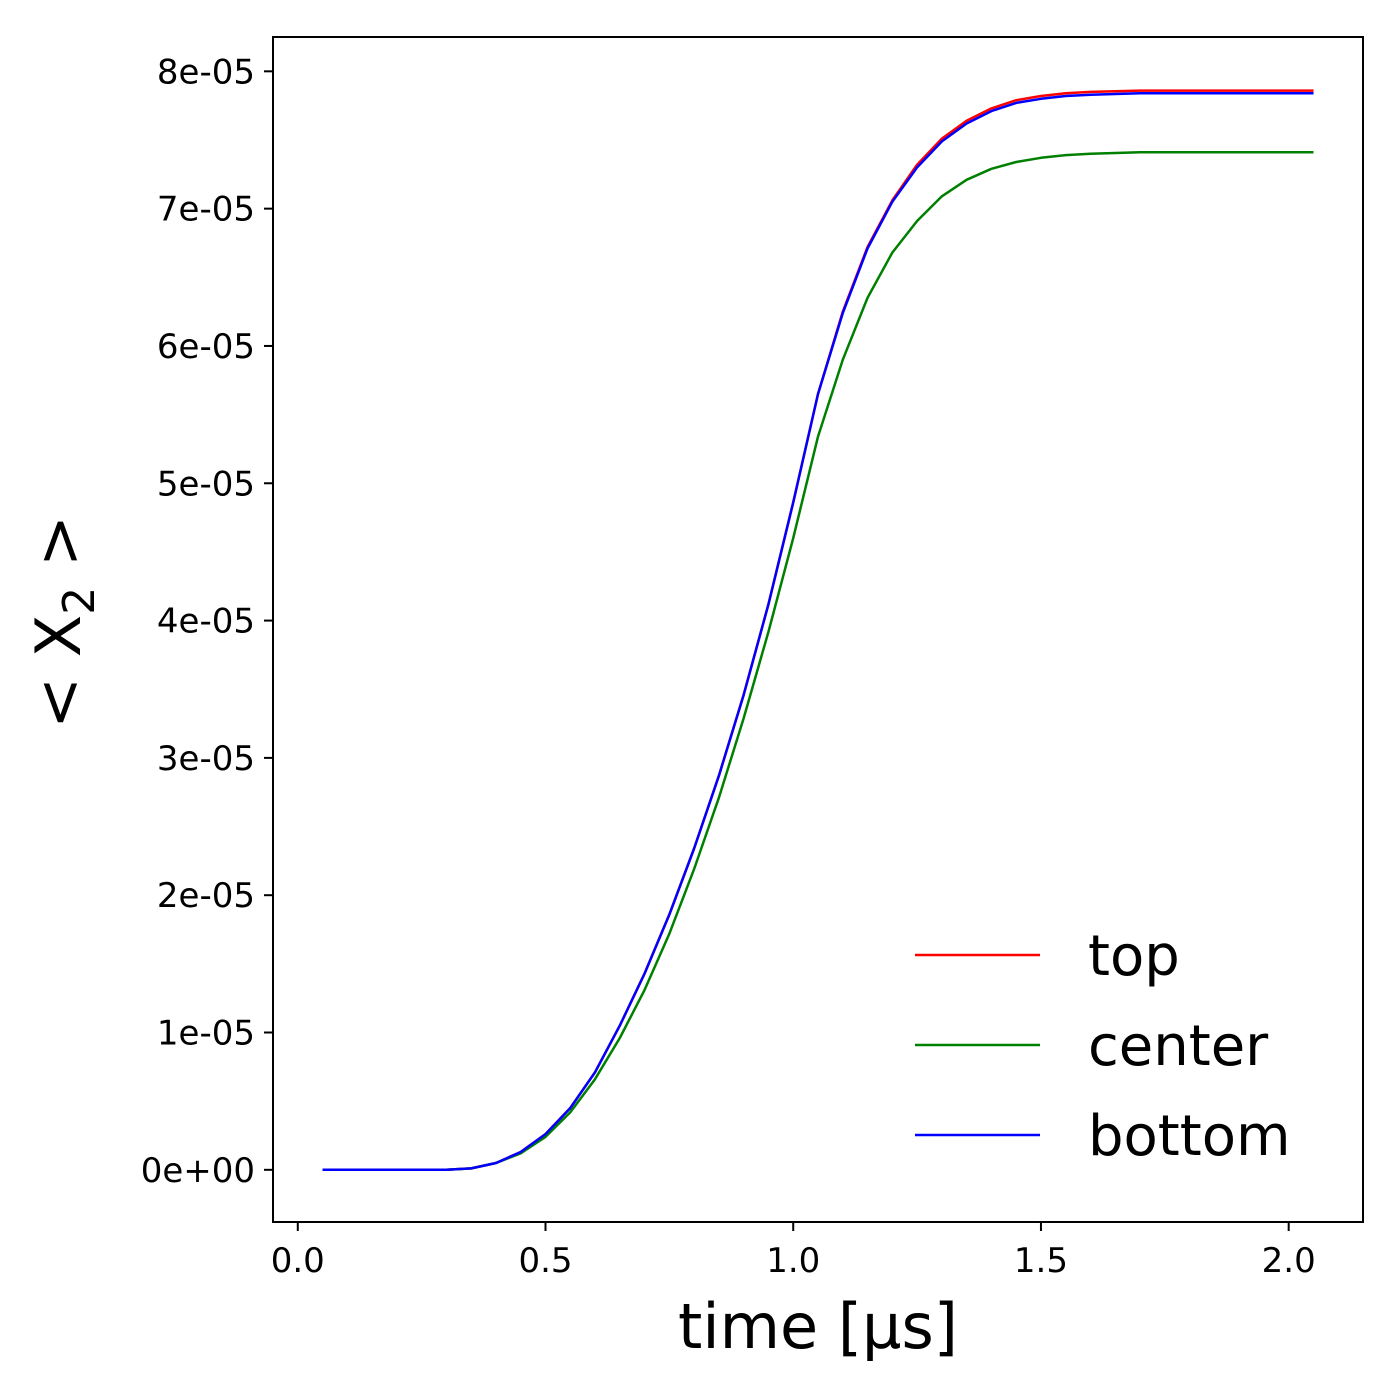 This screenshot has height=1400, width=1400. What do you see at coordinates (198, 1171) in the screenshot?
I see `y-tick-label: 0e+00` at bounding box center [198, 1171].